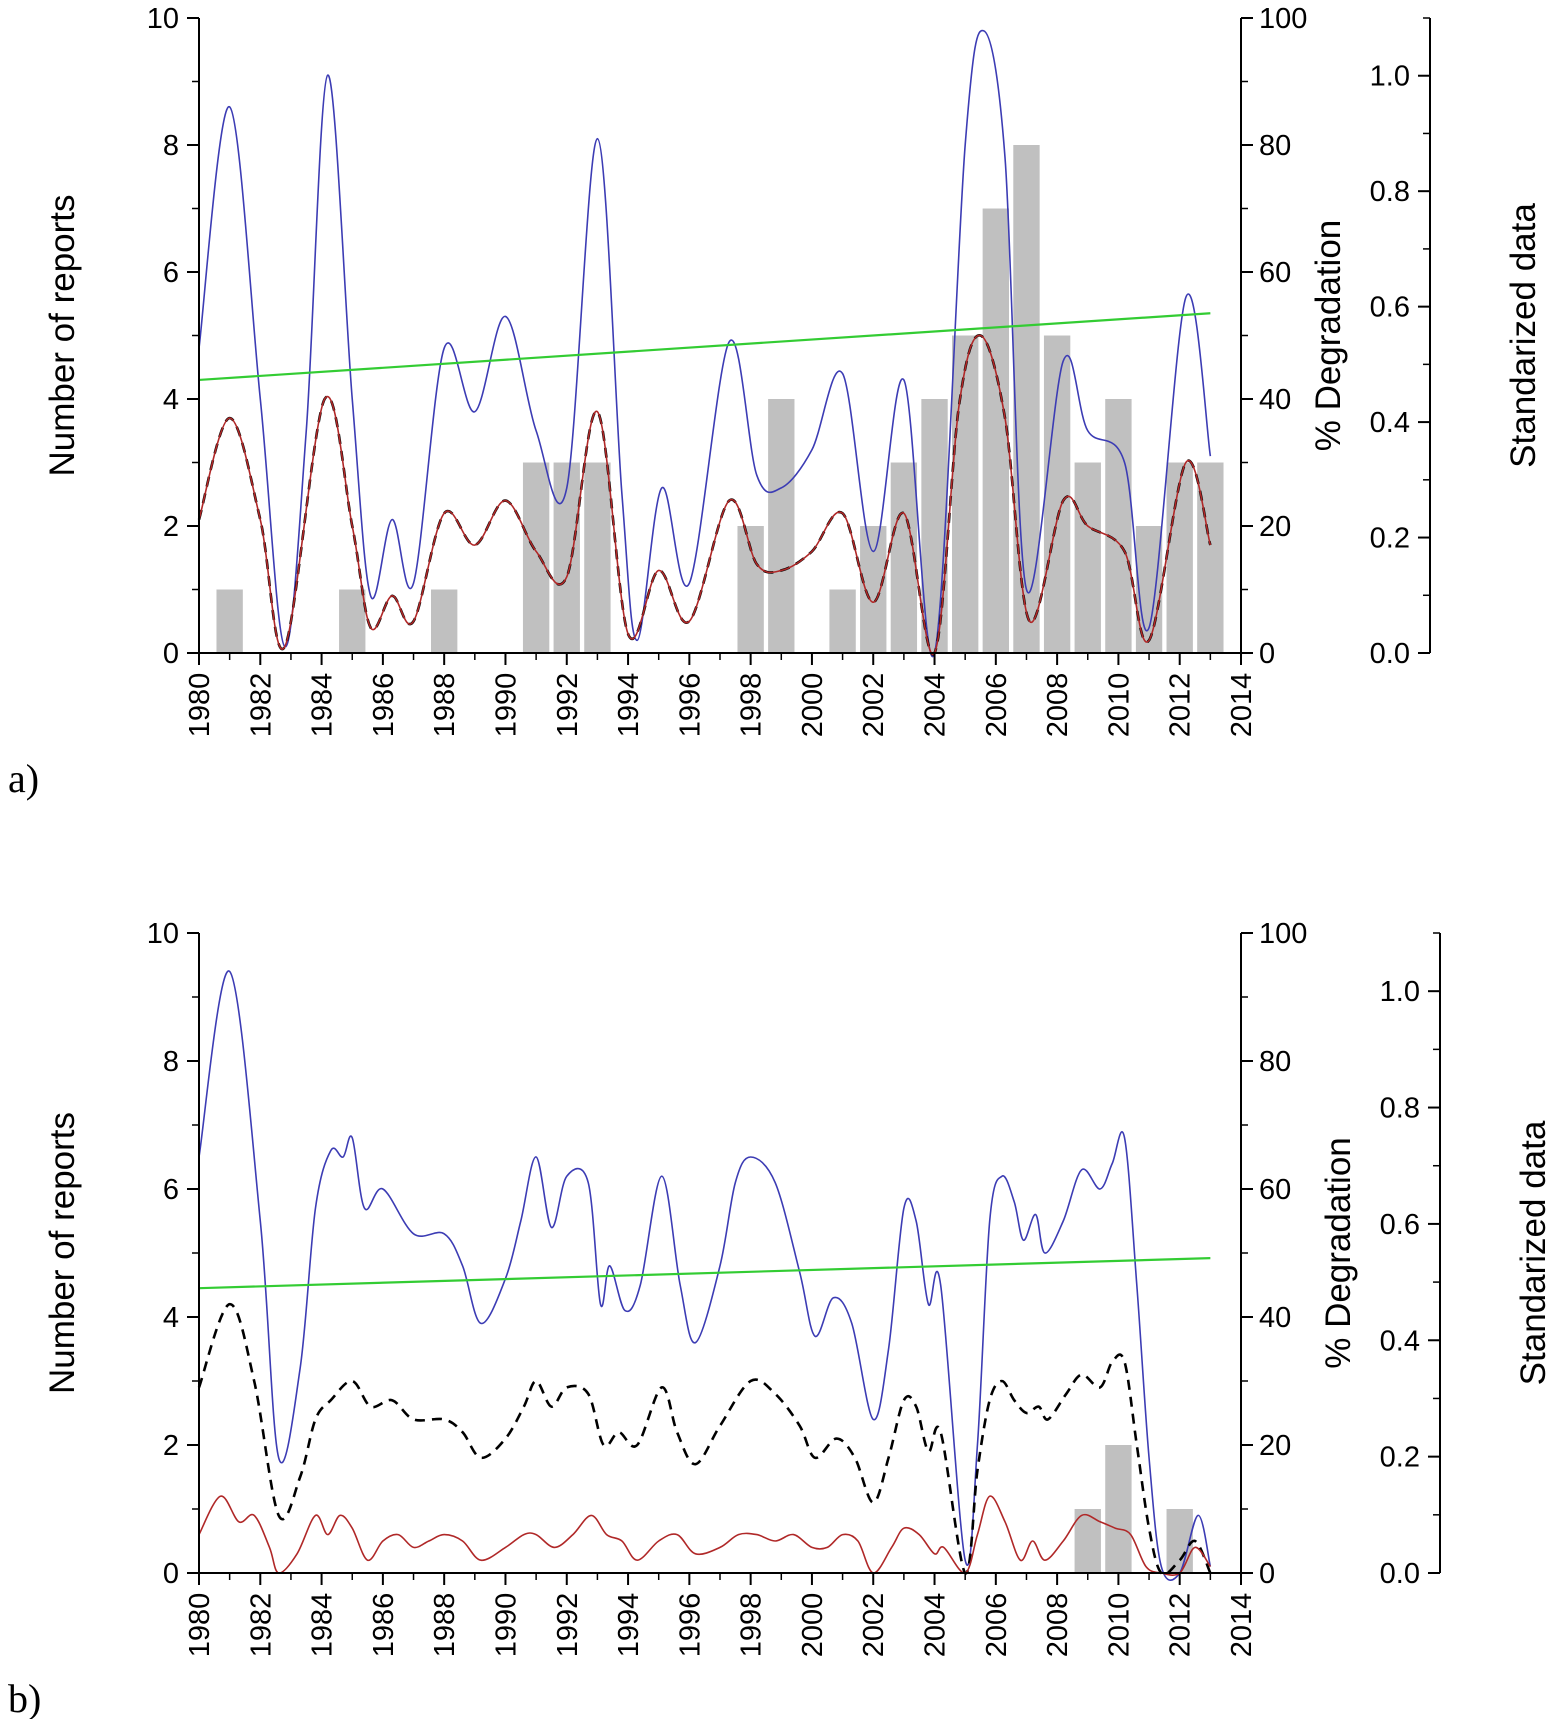 Image resolution: width=1567 pixels, height=1719 pixels. I want to click on x-tick-label: 1986, so click(384, 705).